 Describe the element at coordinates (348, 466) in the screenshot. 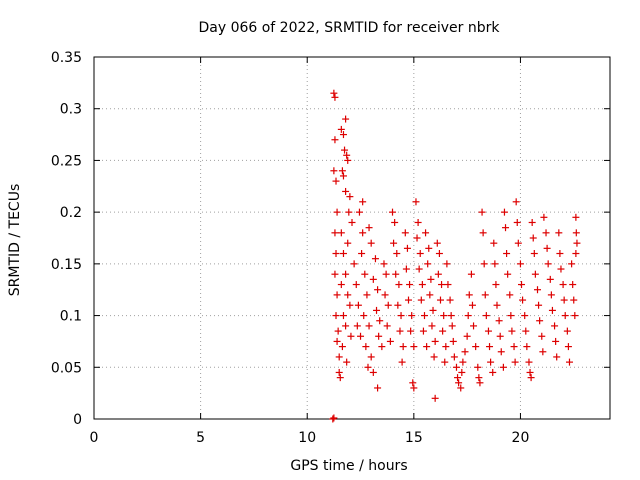

I see `x-axis-label: GPS time / hours` at that location.